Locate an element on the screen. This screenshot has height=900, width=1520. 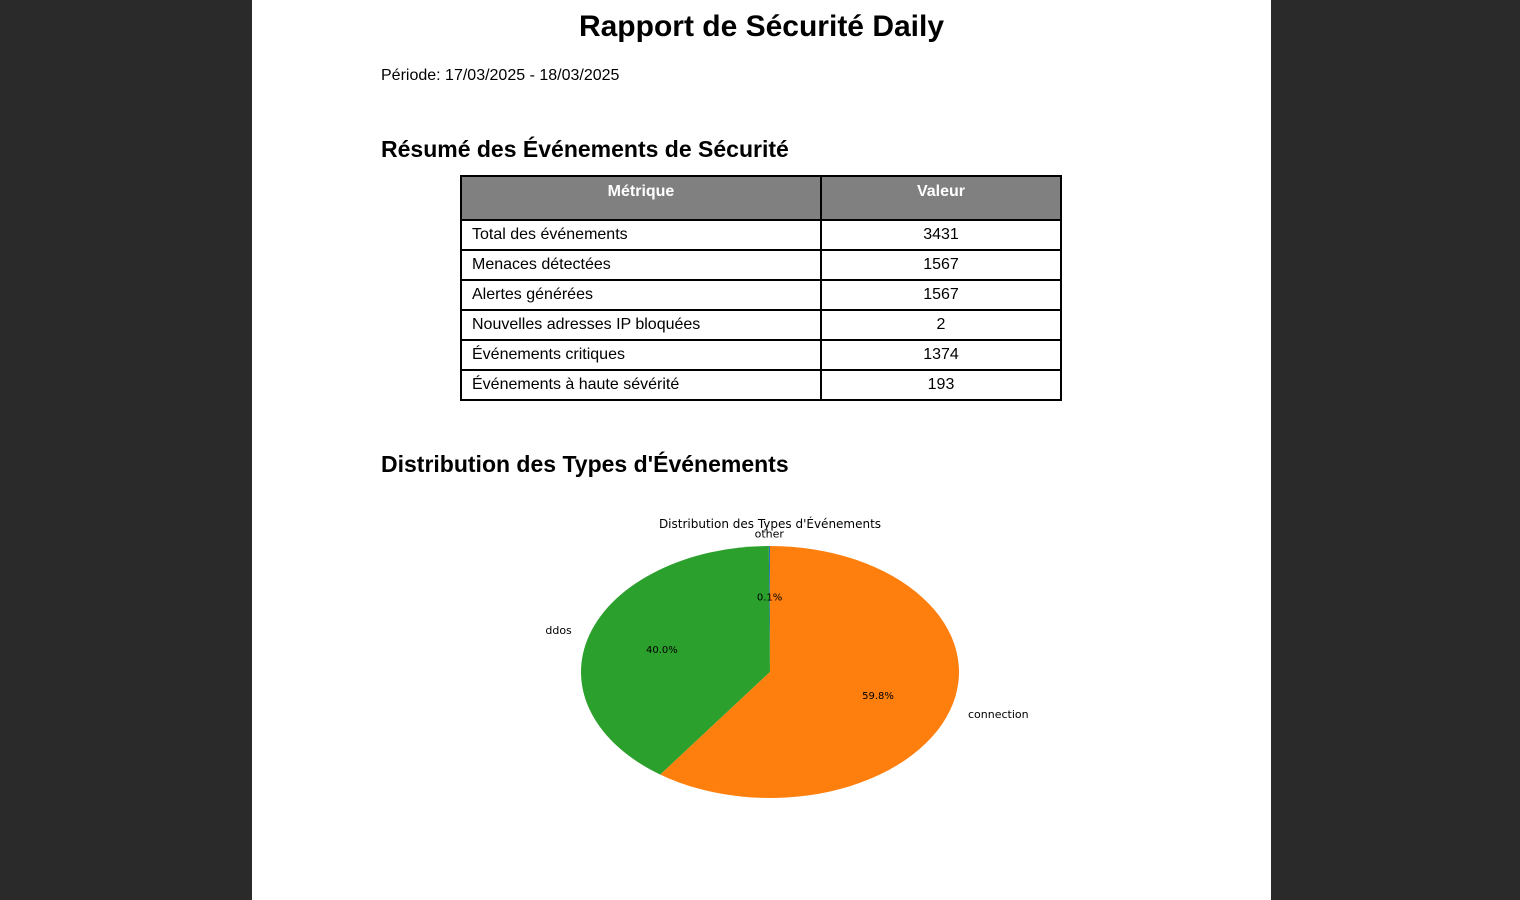
distribution-heading: Distribution des Types d'Événements is located at coordinates (585, 464).